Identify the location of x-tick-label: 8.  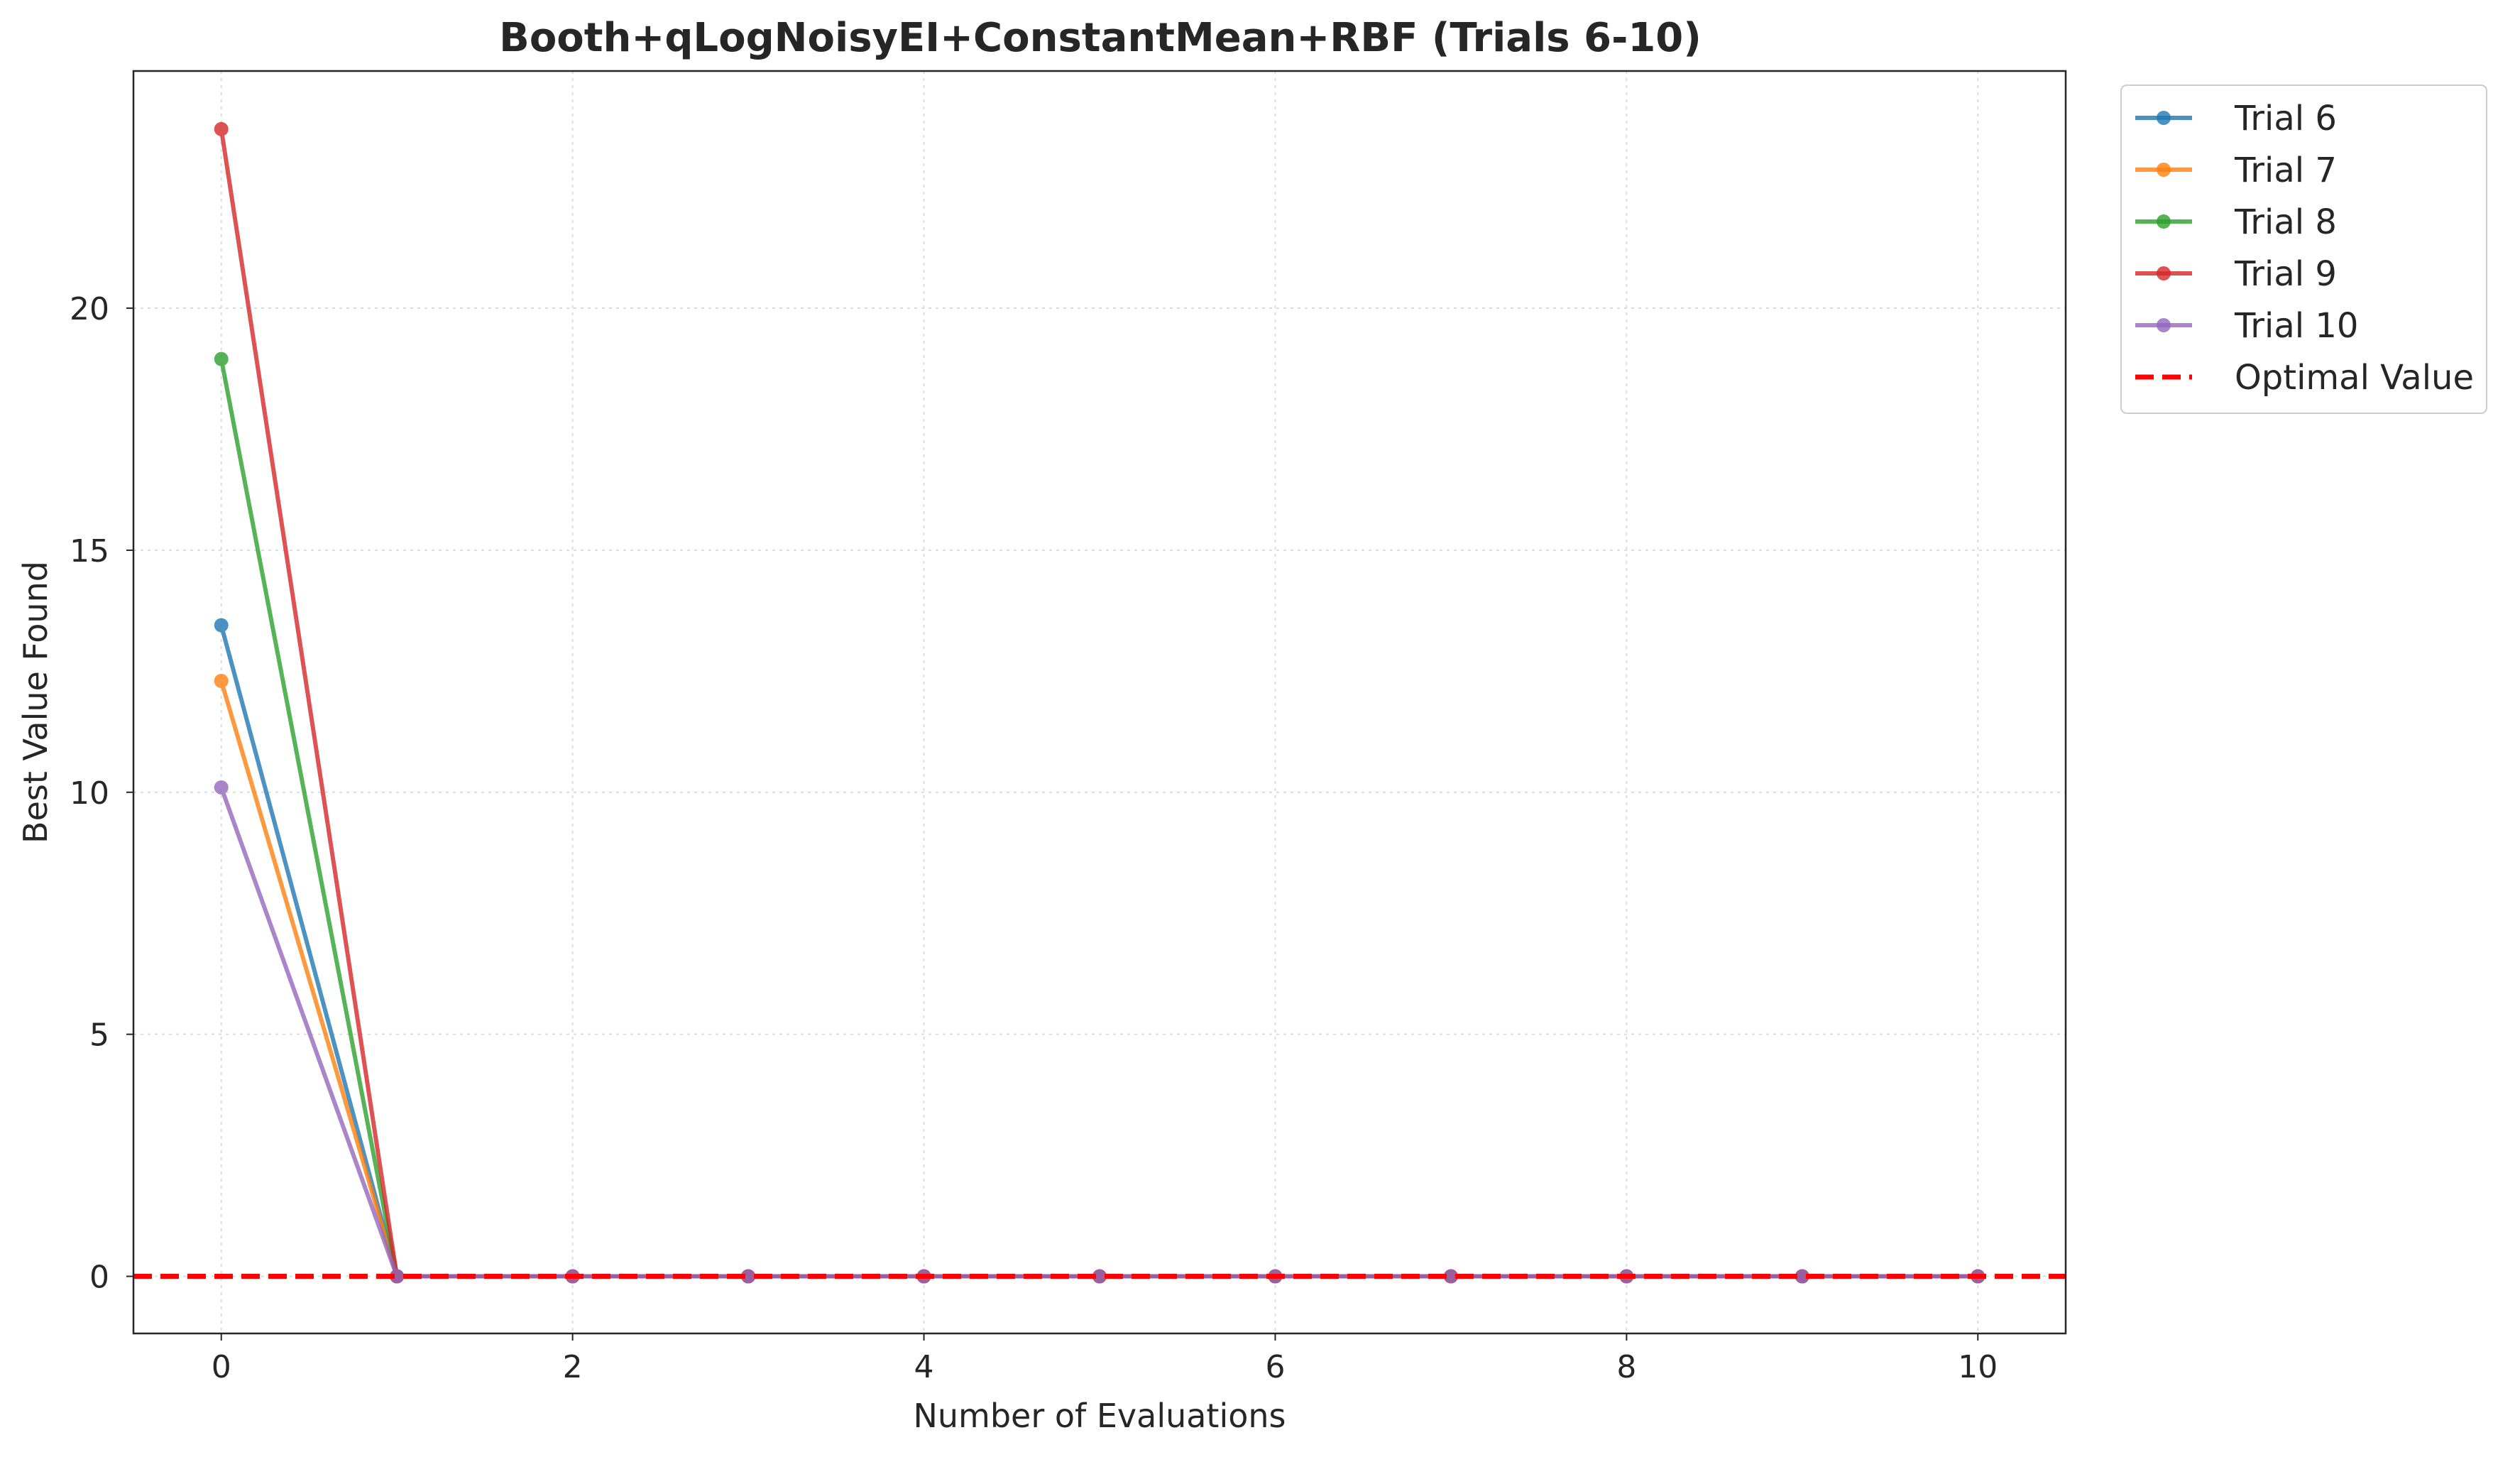
(1626, 1367).